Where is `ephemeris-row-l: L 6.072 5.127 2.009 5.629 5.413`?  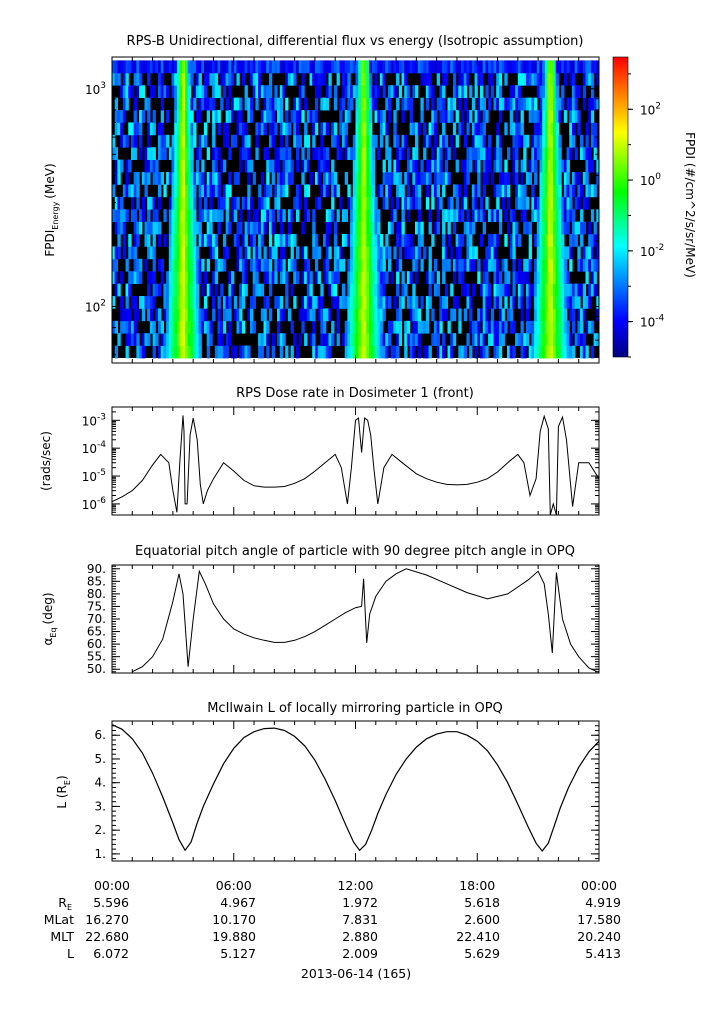 ephemeris-row-l: L 6.072 5.127 2.009 5.629 5.413 is located at coordinates (344, 953).